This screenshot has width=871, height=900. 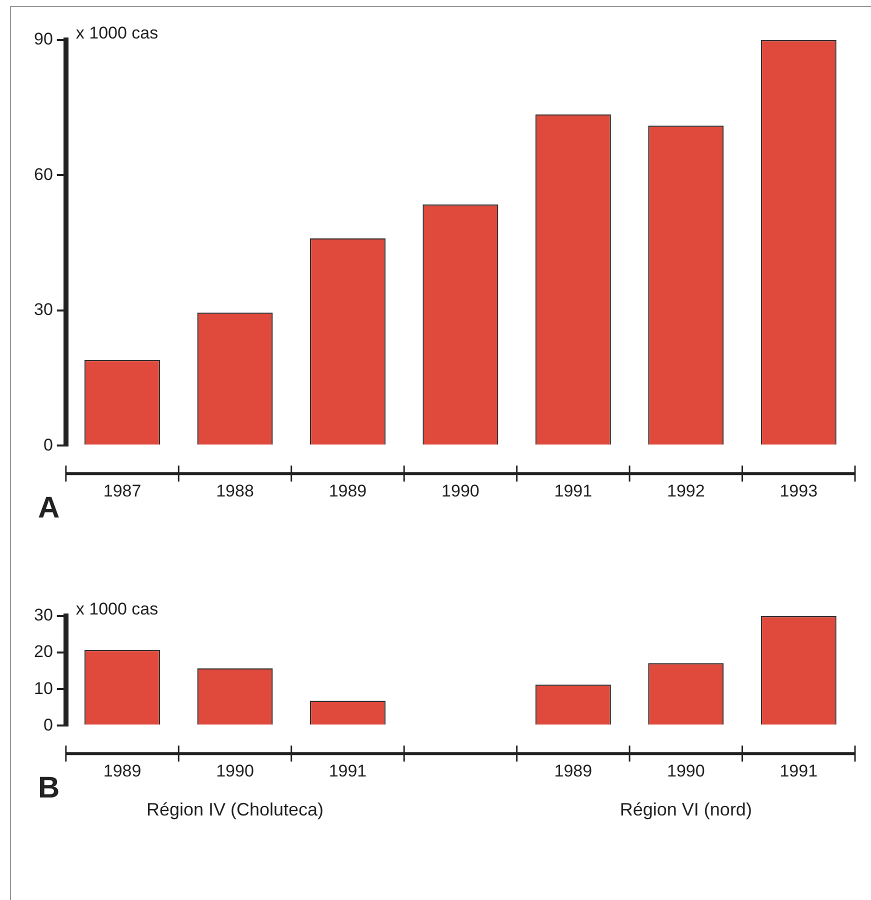 What do you see at coordinates (43, 688) in the screenshot?
I see `y-tick-label: 10` at bounding box center [43, 688].